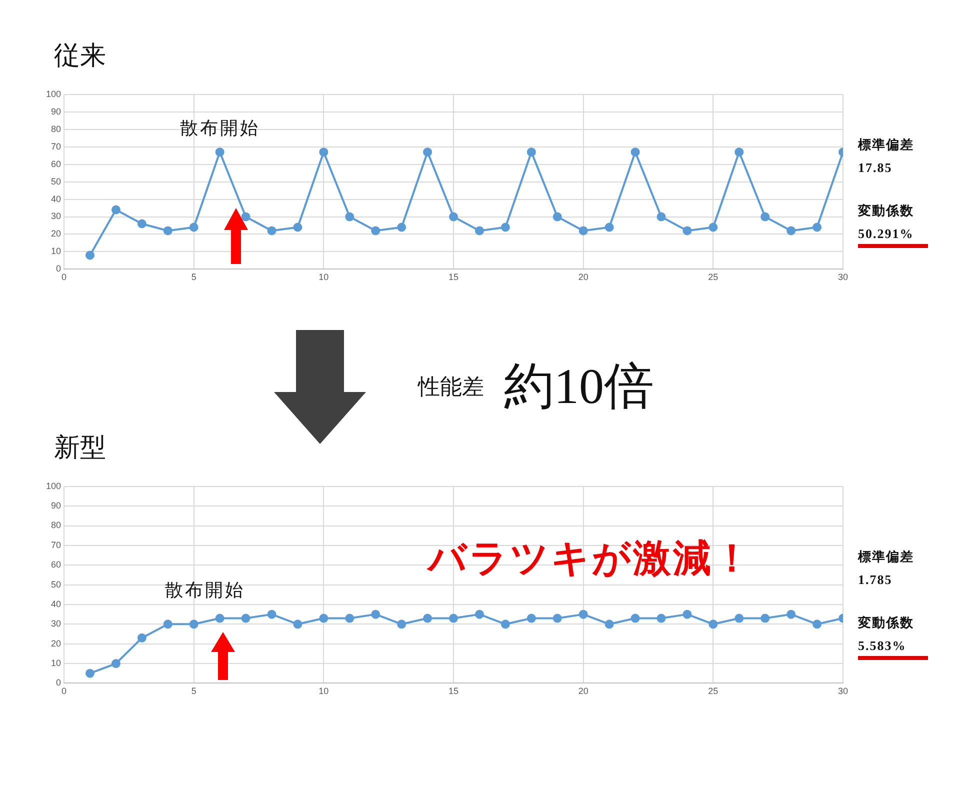 This screenshot has height=787, width=978. Describe the element at coordinates (451, 386) in the screenshot. I see `text: 性能差` at that location.